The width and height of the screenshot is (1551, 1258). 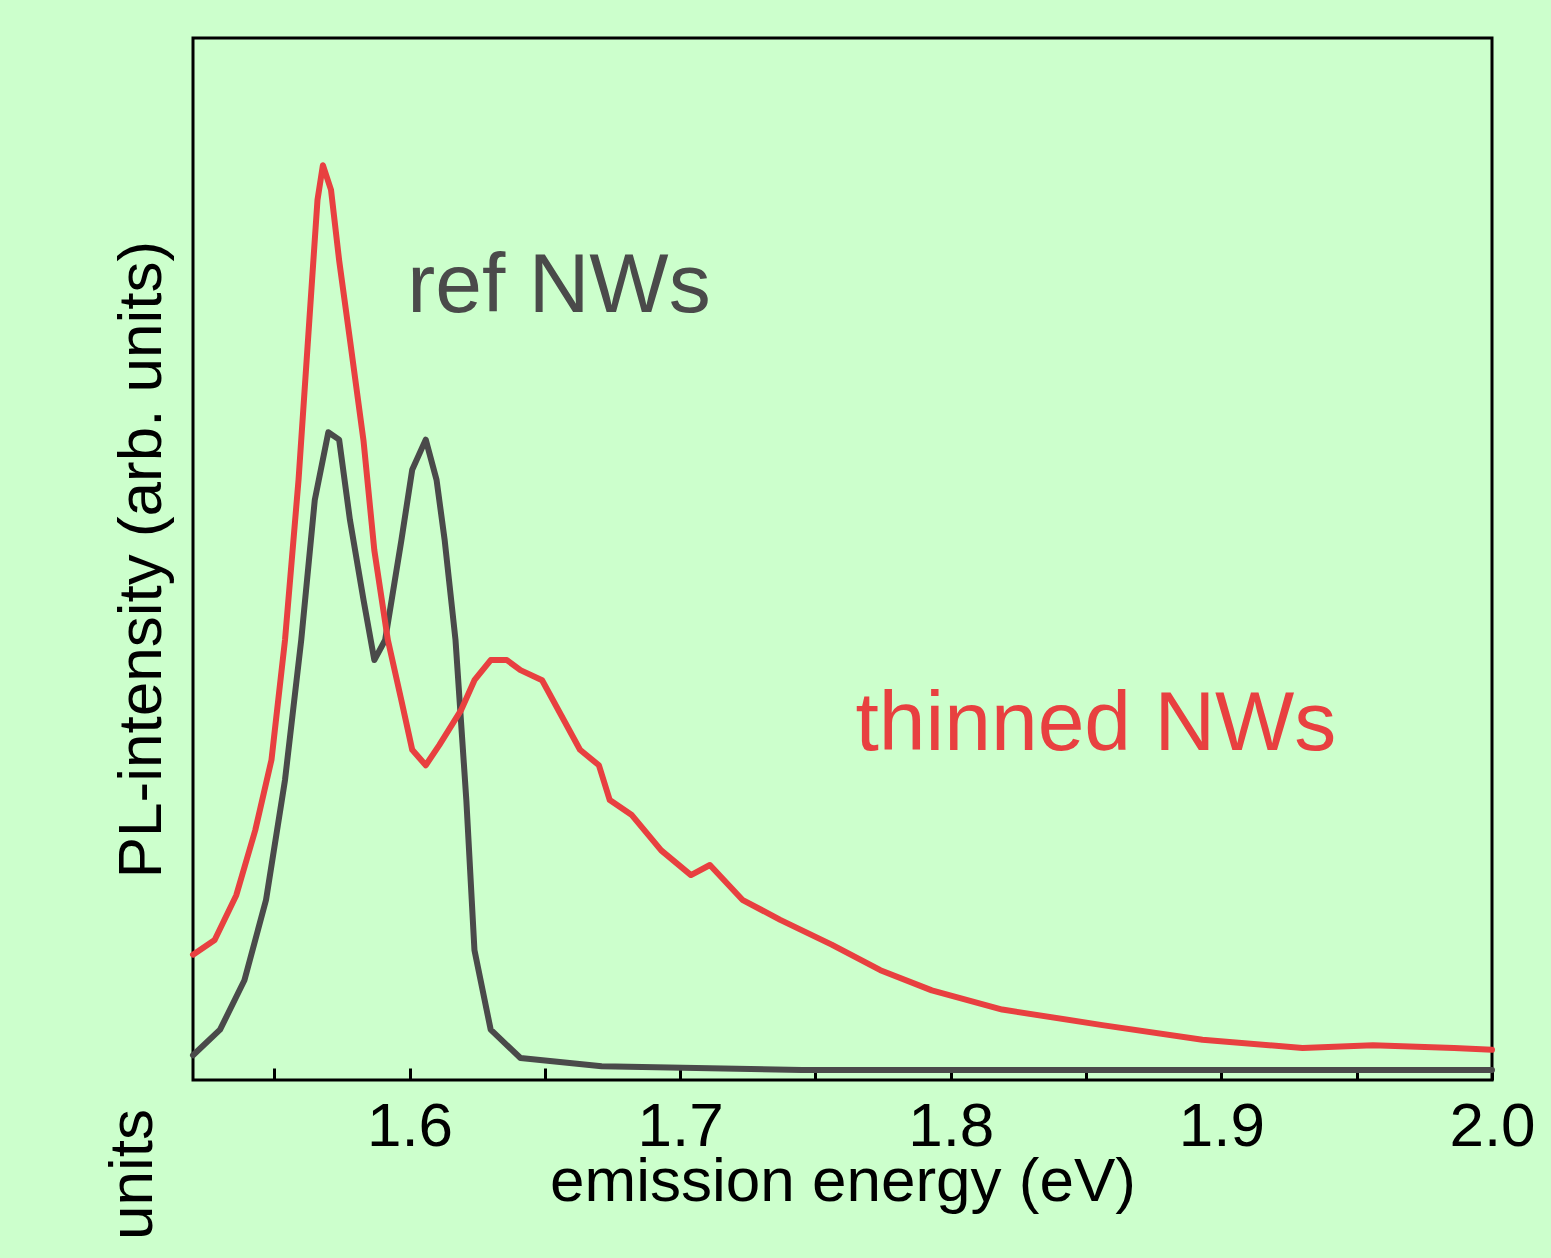 What do you see at coordinates (1492, 1124) in the screenshot?
I see `x-tick-label: 2.0` at bounding box center [1492, 1124].